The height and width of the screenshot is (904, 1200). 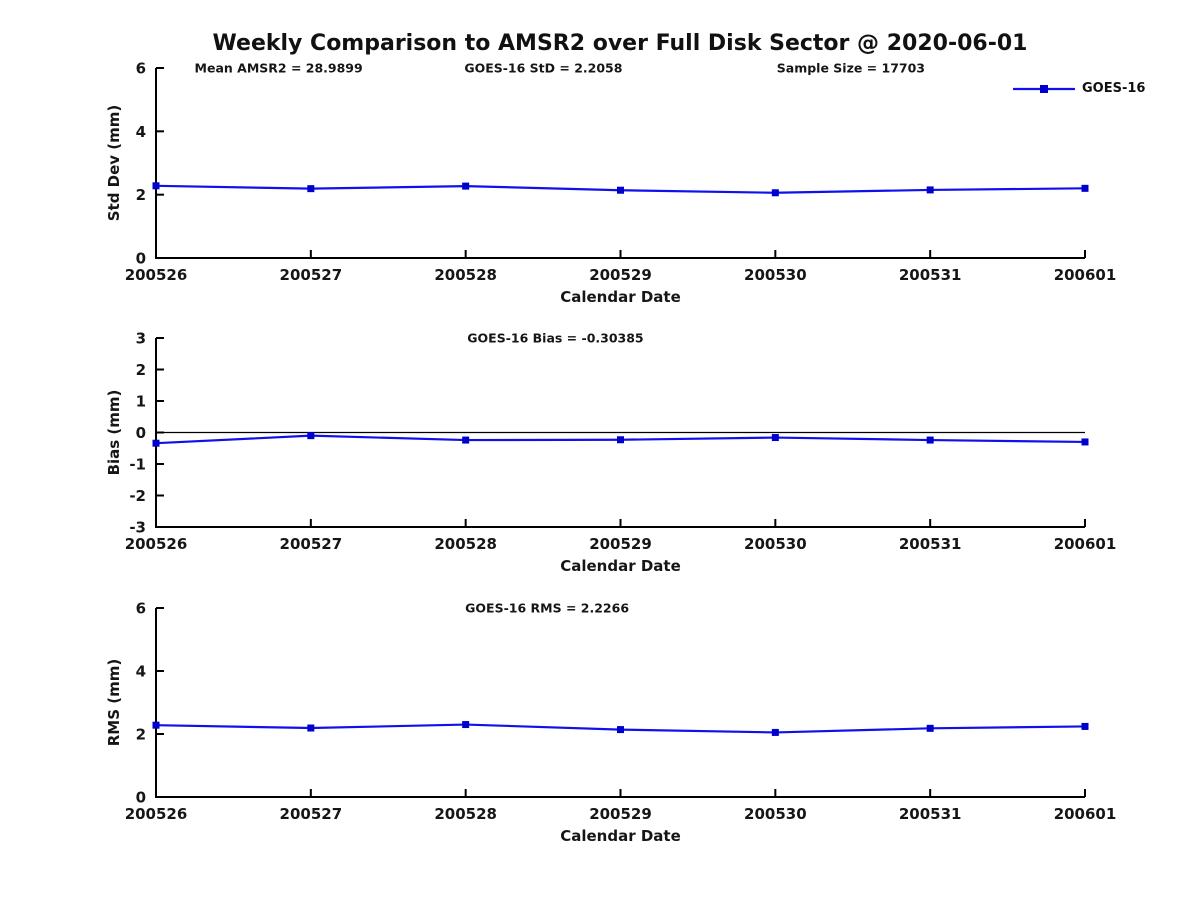 I want to click on stat-annotation: GOES-16 Bias = -0.30385, so click(x=555, y=338).